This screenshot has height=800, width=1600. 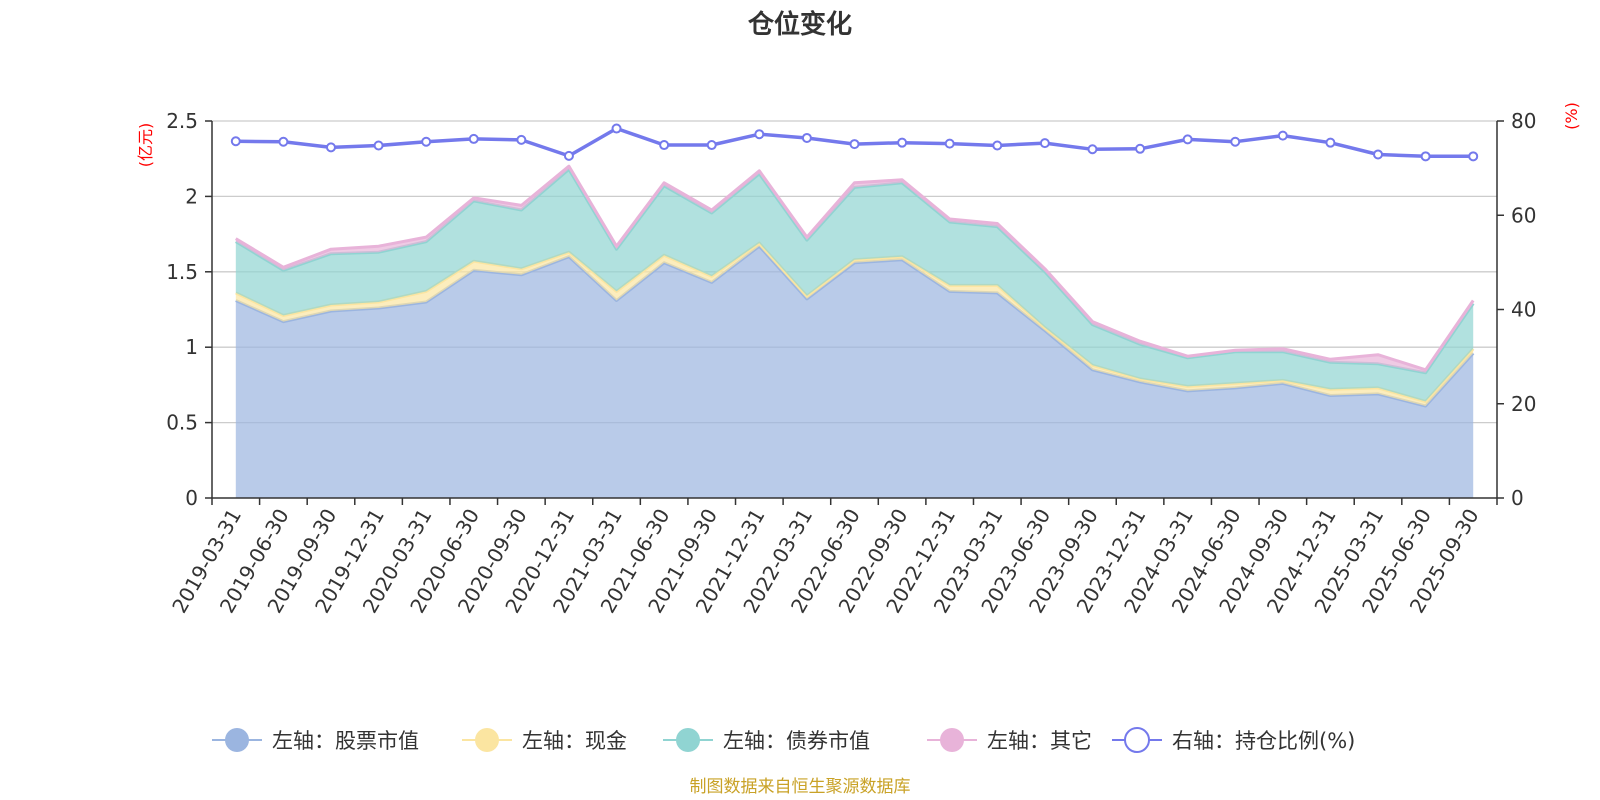 What do you see at coordinates (800, 787) in the screenshot?
I see `source-note: 制图数据来自恒生聚源数据库` at bounding box center [800, 787].